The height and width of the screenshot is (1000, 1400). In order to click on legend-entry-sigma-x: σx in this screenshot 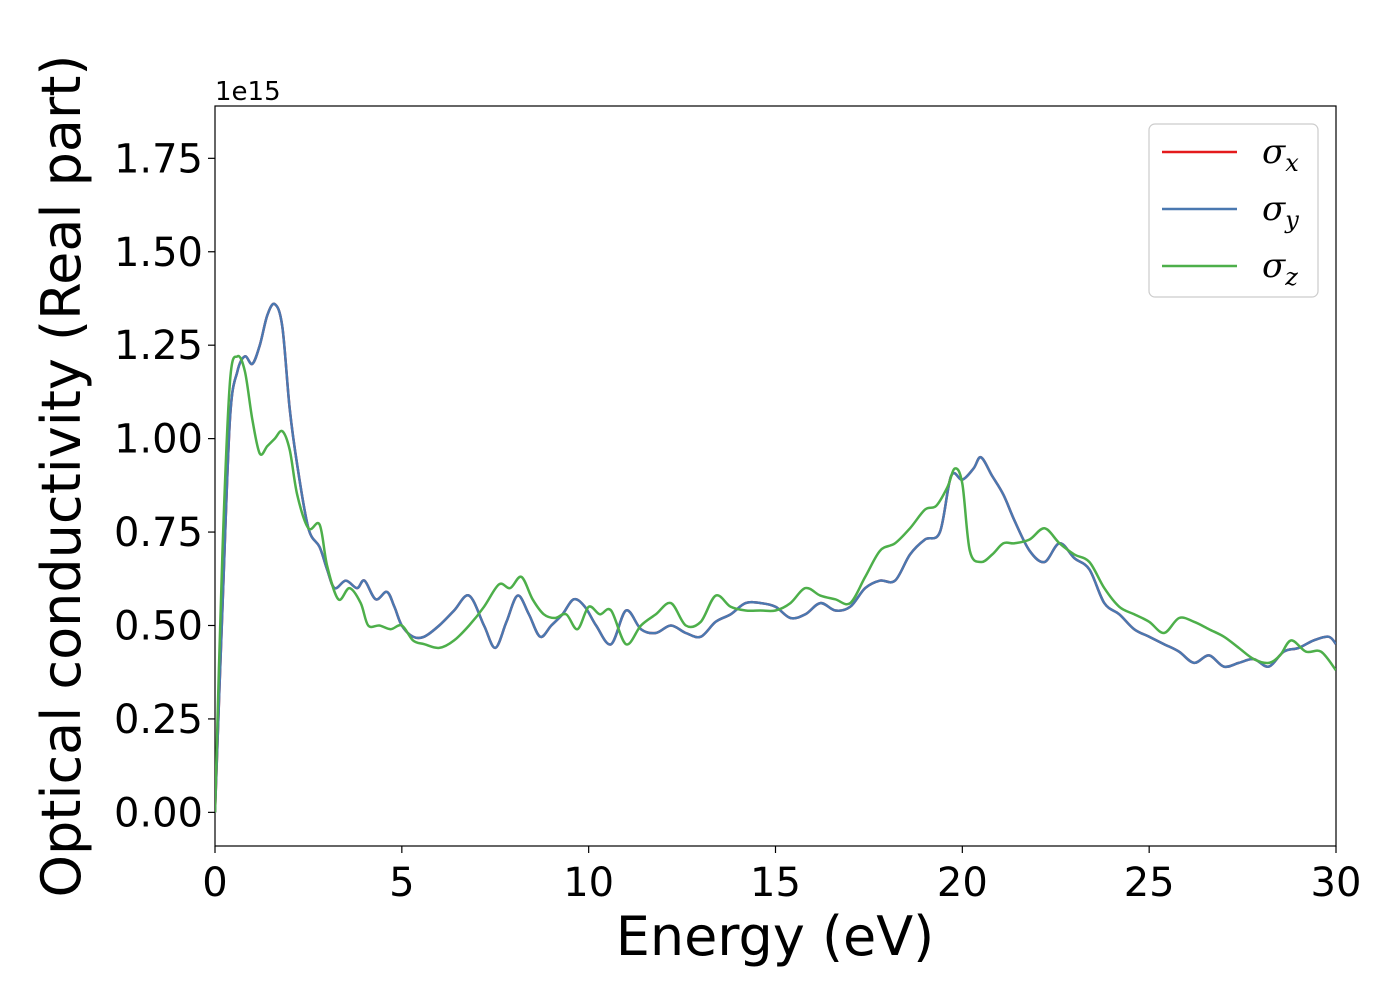, I will do `click(1230, 154)`.